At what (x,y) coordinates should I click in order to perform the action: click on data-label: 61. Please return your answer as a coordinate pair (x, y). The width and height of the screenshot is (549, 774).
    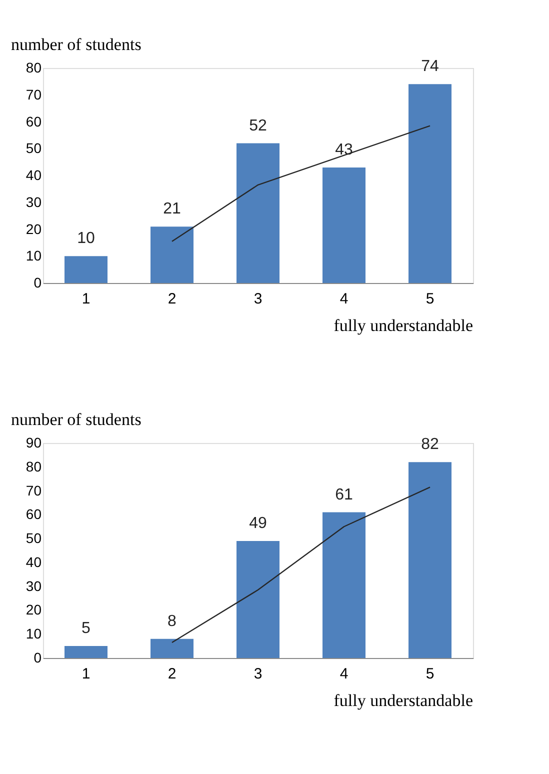
    Looking at the image, I should click on (344, 495).